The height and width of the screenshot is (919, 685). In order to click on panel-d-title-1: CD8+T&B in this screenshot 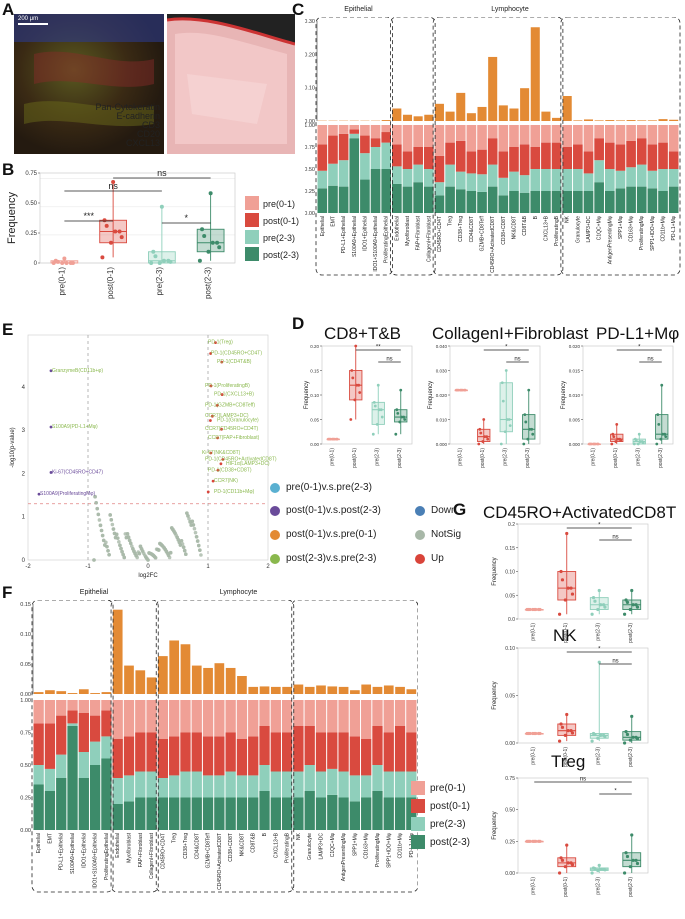, I will do `click(362, 333)`.